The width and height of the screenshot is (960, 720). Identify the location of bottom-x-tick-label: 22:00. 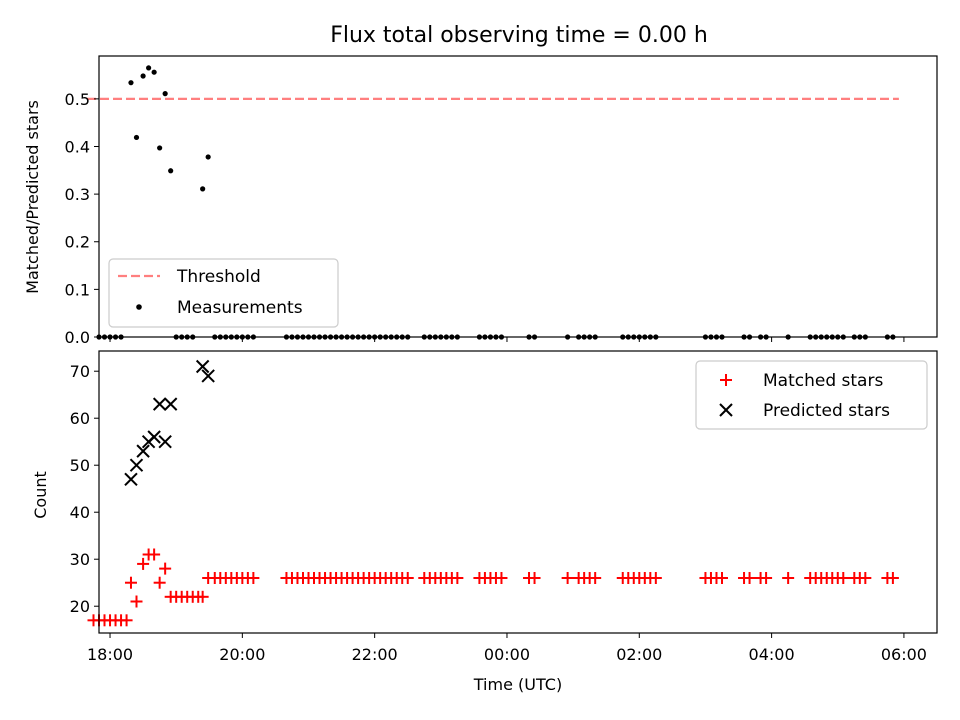
(375, 654).